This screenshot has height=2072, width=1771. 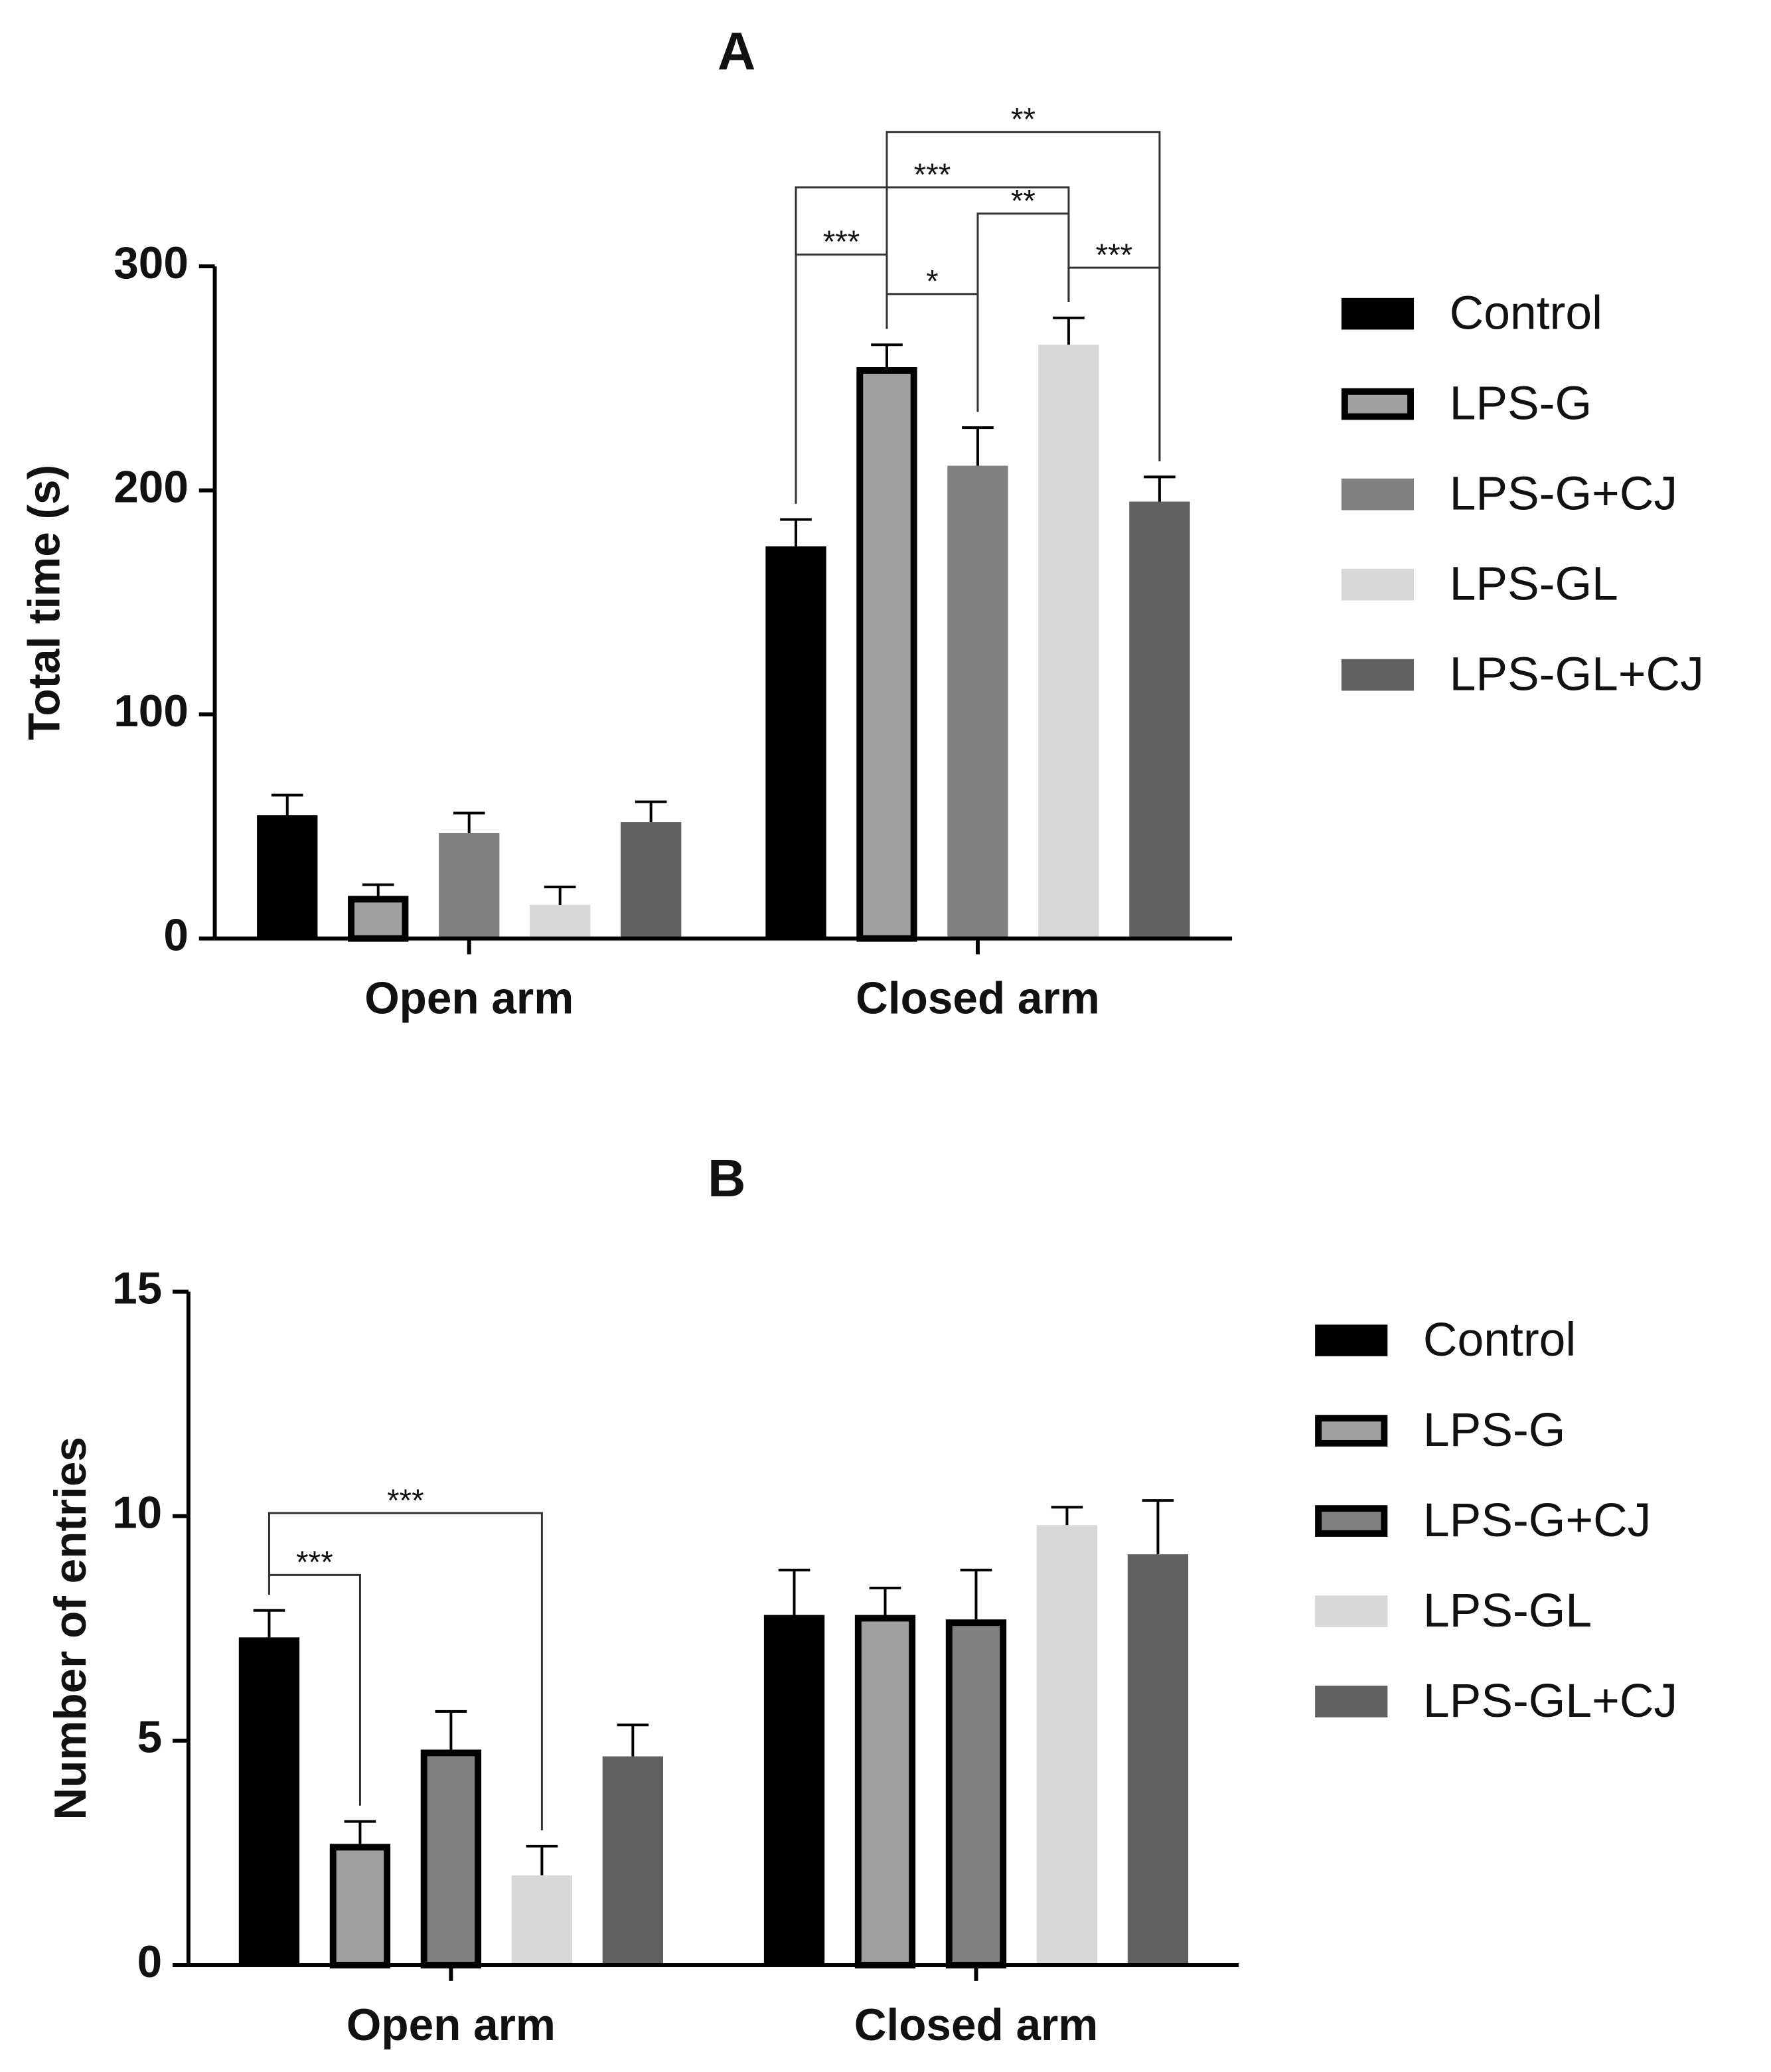 I want to click on chart-title: B, so click(x=726, y=1178).